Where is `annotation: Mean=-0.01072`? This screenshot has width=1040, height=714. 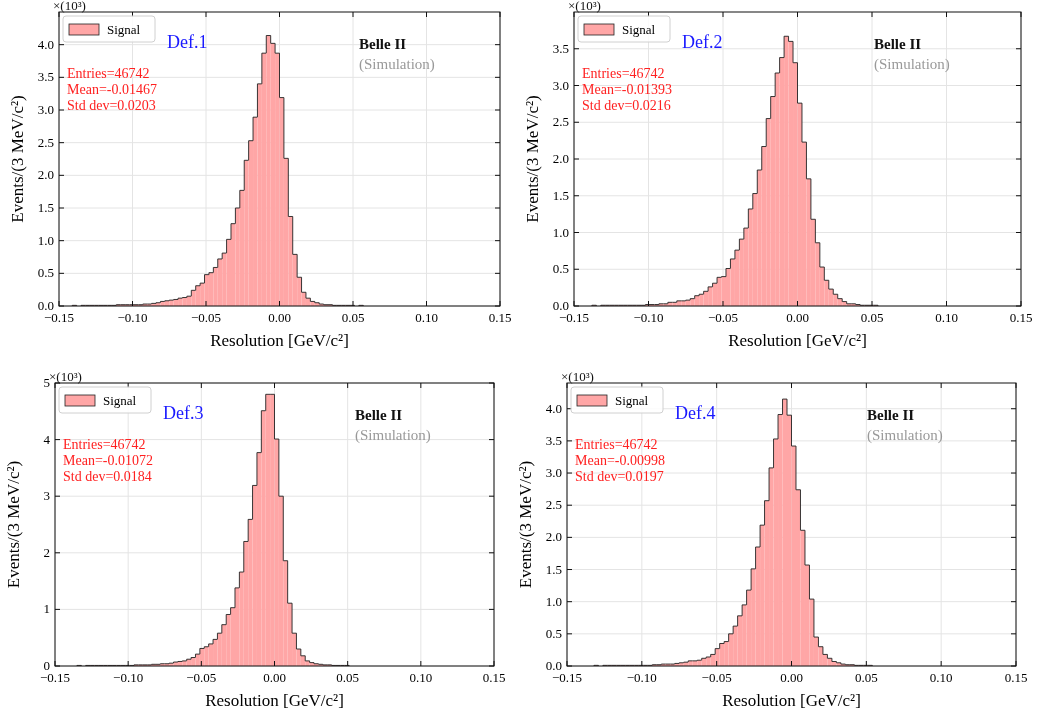 annotation: Mean=-0.01072 is located at coordinates (108, 460).